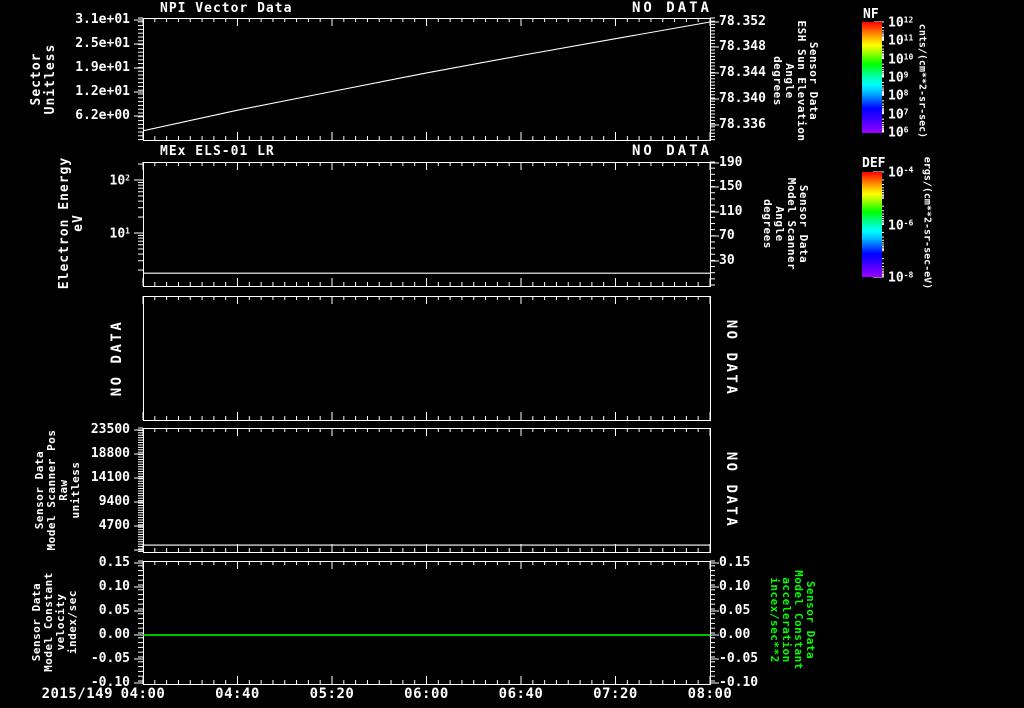  I want to click on panel1-left-tick-label: 1.9e+01, so click(102, 67).